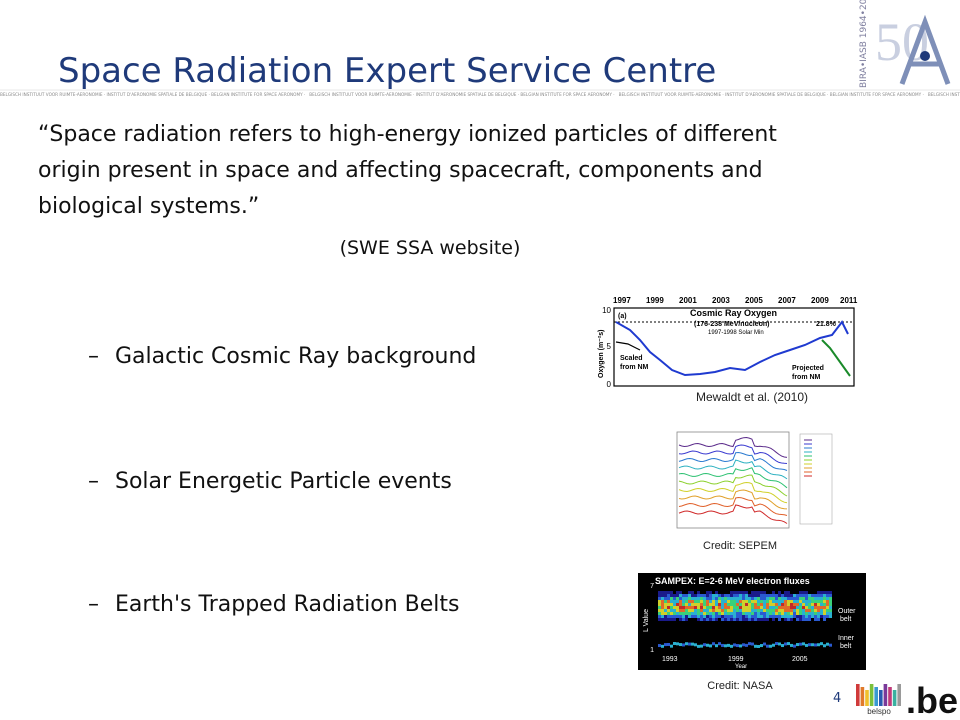 The width and height of the screenshot is (960, 720). Describe the element at coordinates (732, 348) in the screenshot. I see `oxygen-curve` at that location.